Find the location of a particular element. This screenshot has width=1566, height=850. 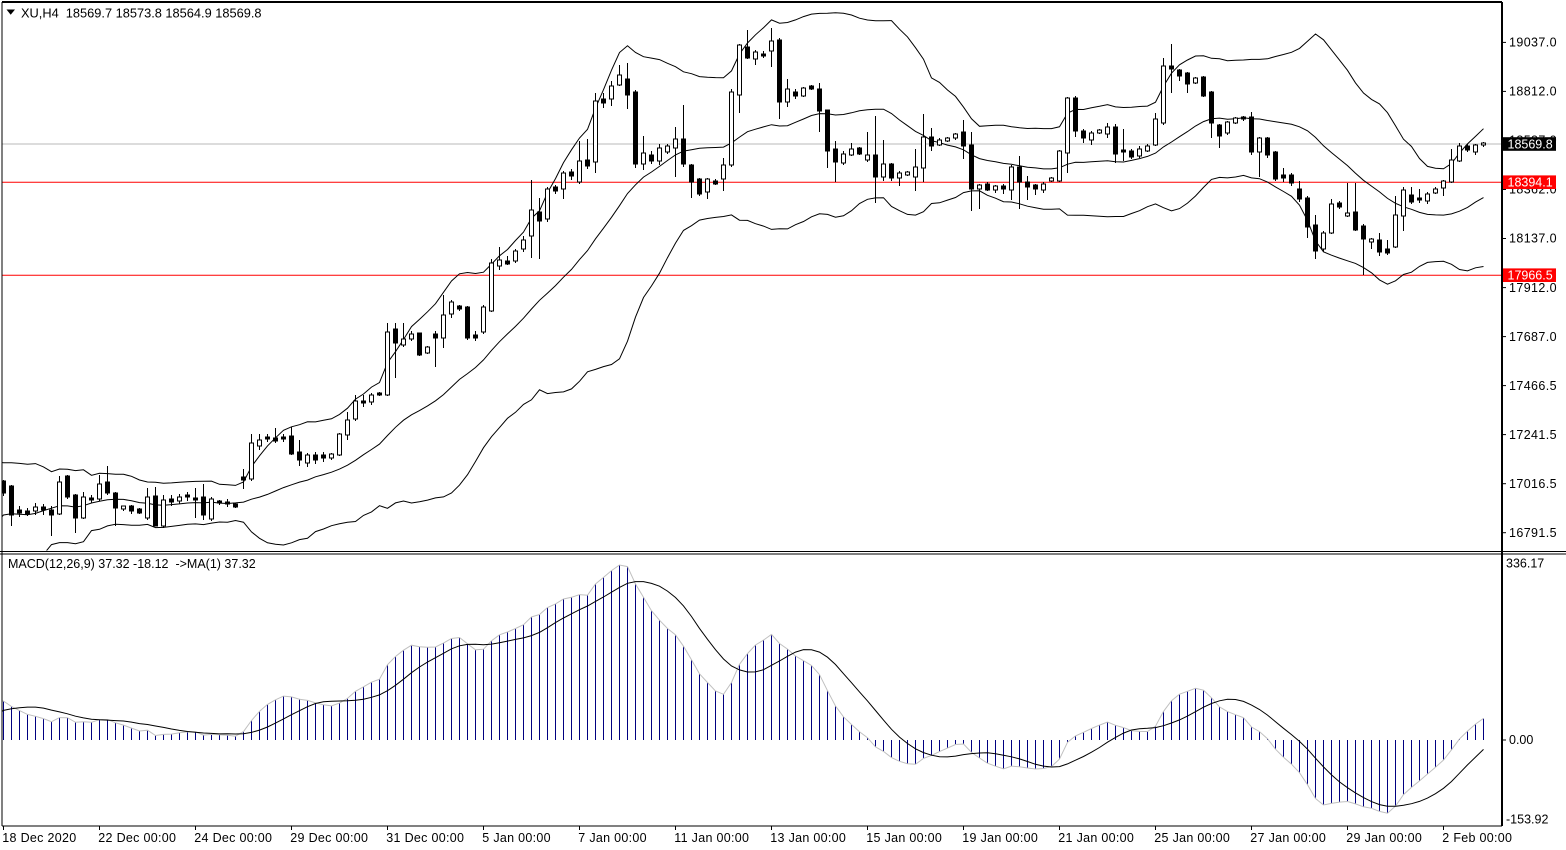

svg-text: 24 Dec 00:00 is located at coordinates (233, 838).